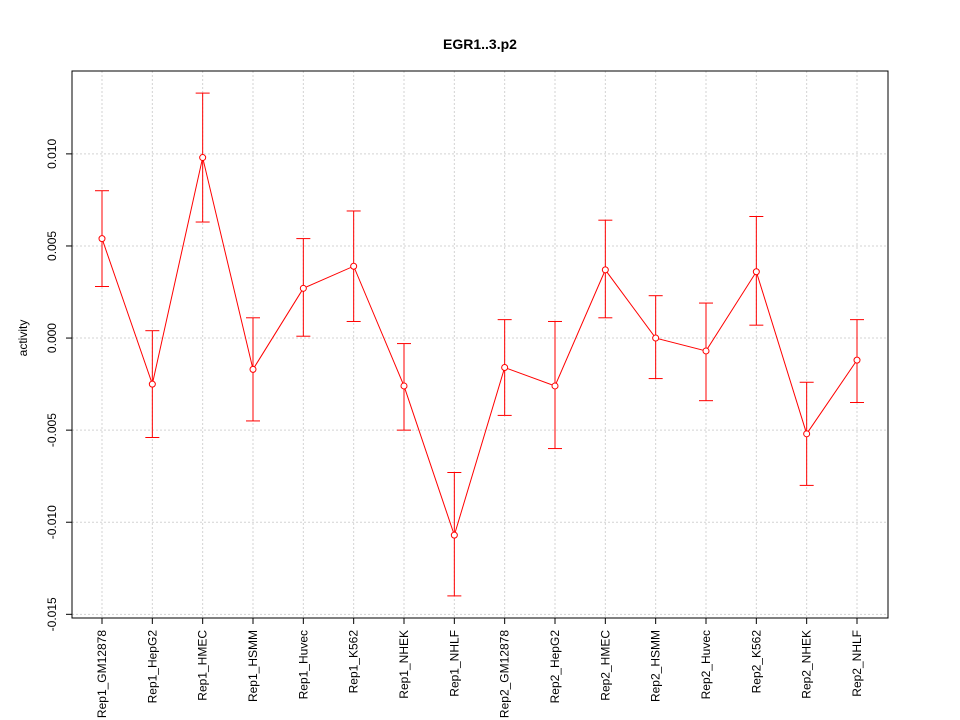  I want to click on x-tick-label: Rep2_HMEC, so click(605, 665).